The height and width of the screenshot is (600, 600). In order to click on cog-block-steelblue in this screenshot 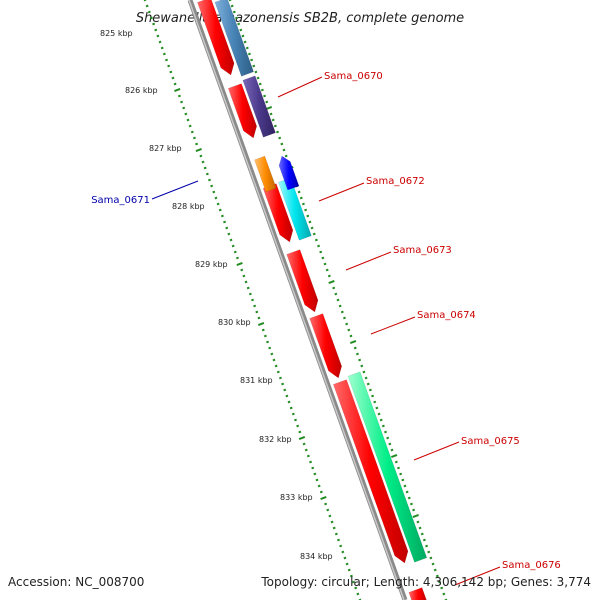, I will do `click(234, 38)`.